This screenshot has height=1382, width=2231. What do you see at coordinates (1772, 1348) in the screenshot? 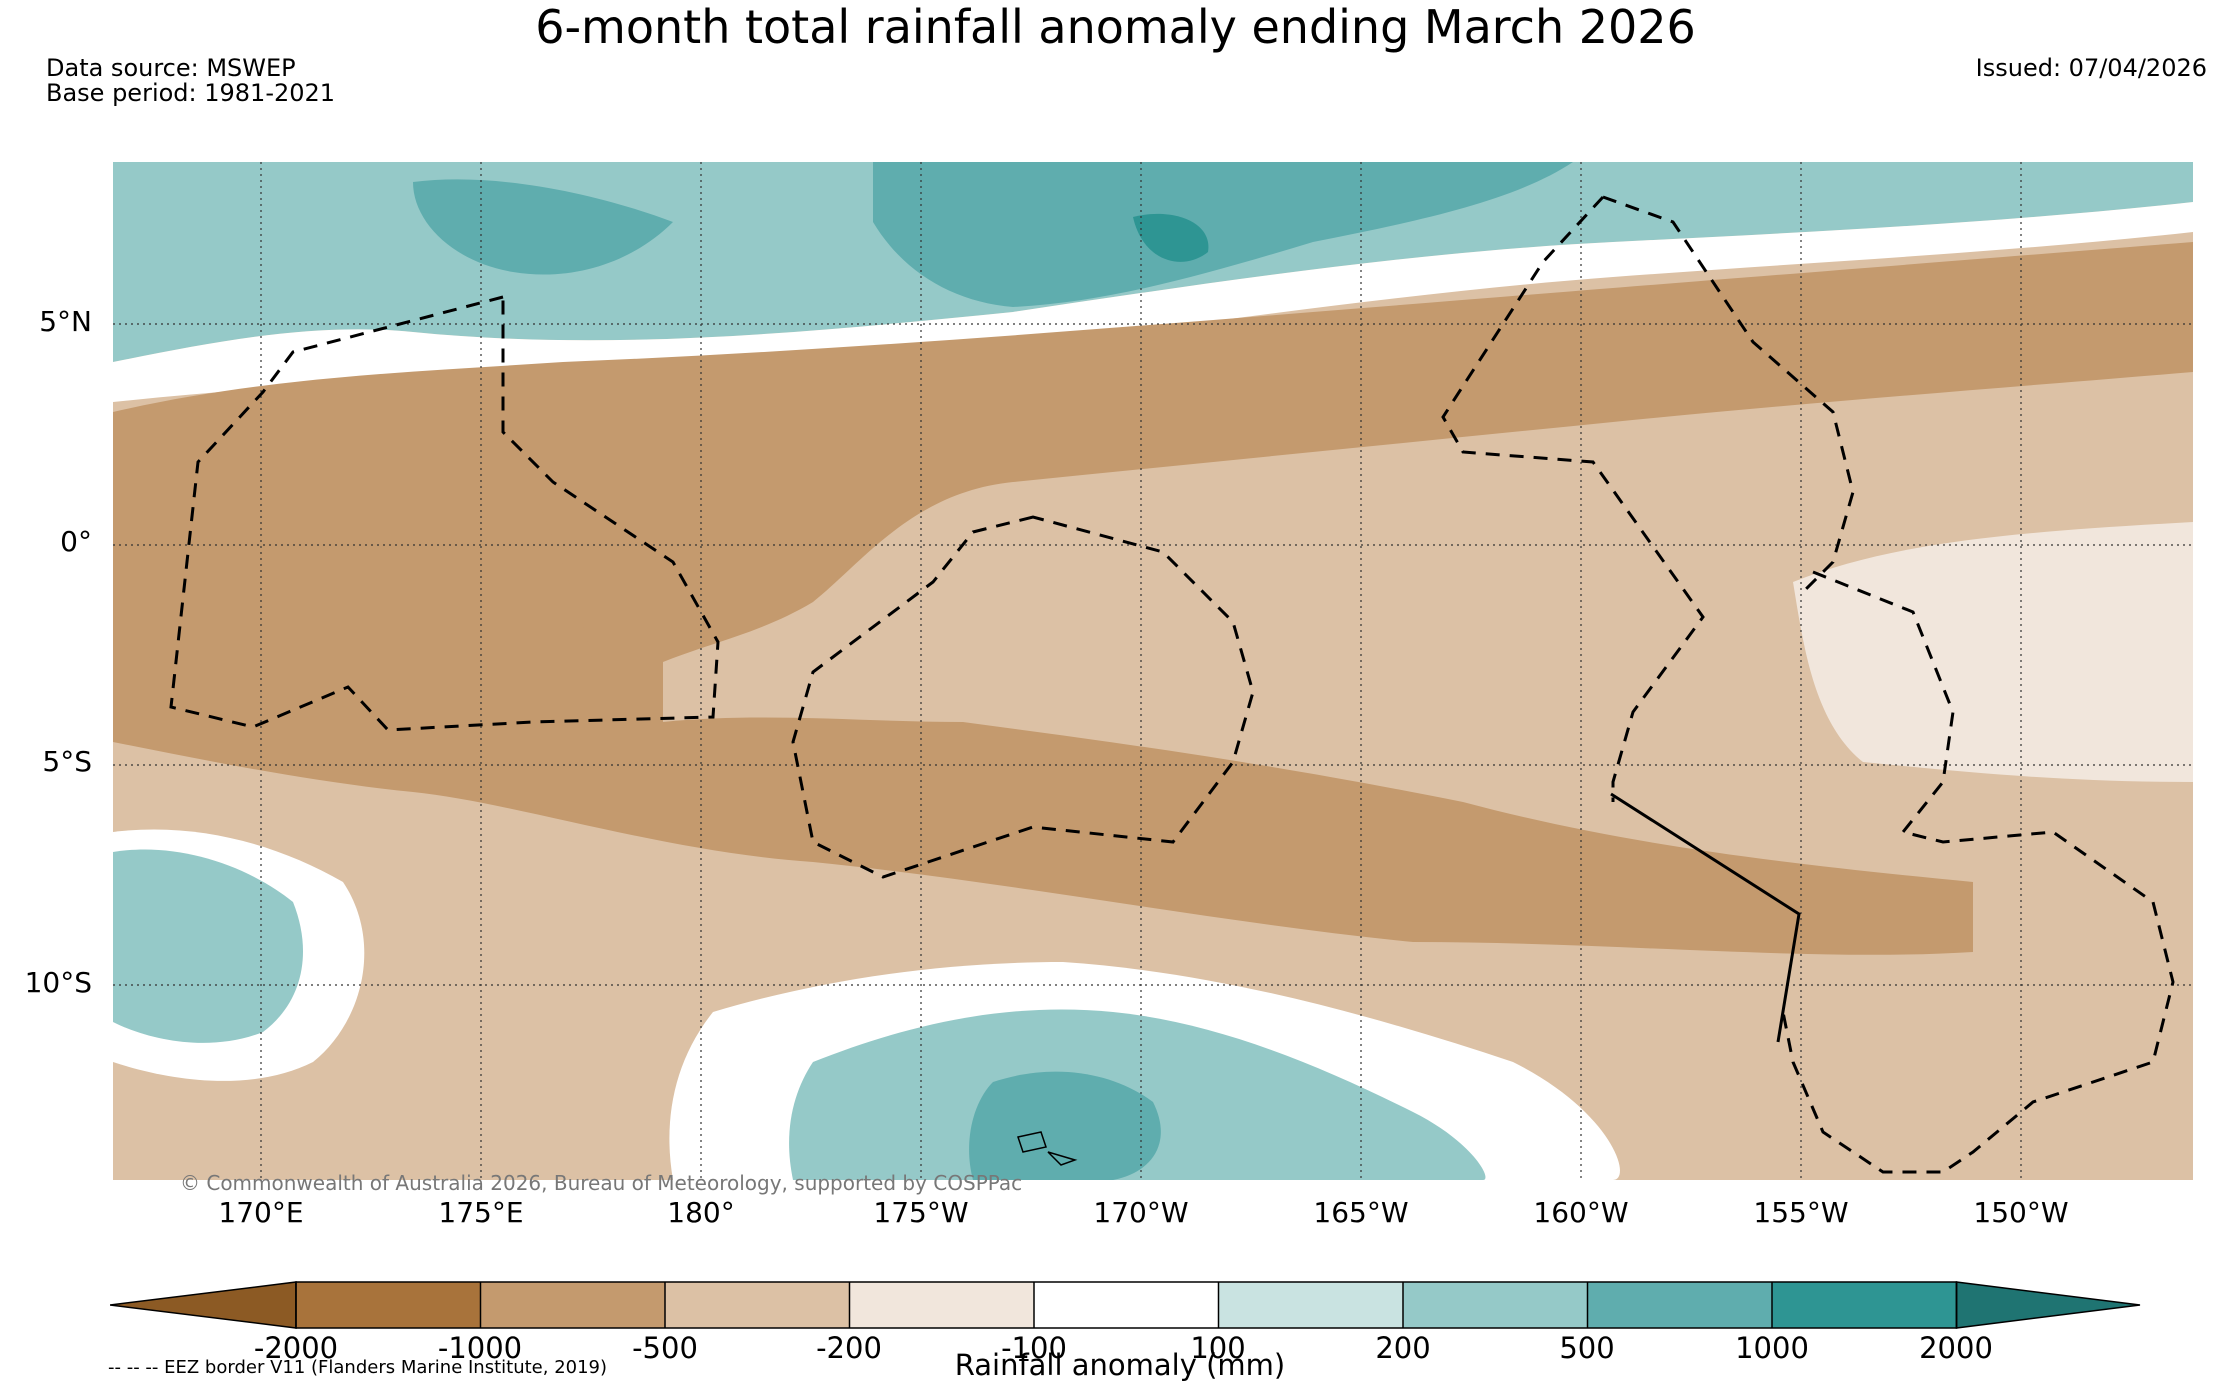
I see `colorbar-tick: 1000` at bounding box center [1772, 1348].